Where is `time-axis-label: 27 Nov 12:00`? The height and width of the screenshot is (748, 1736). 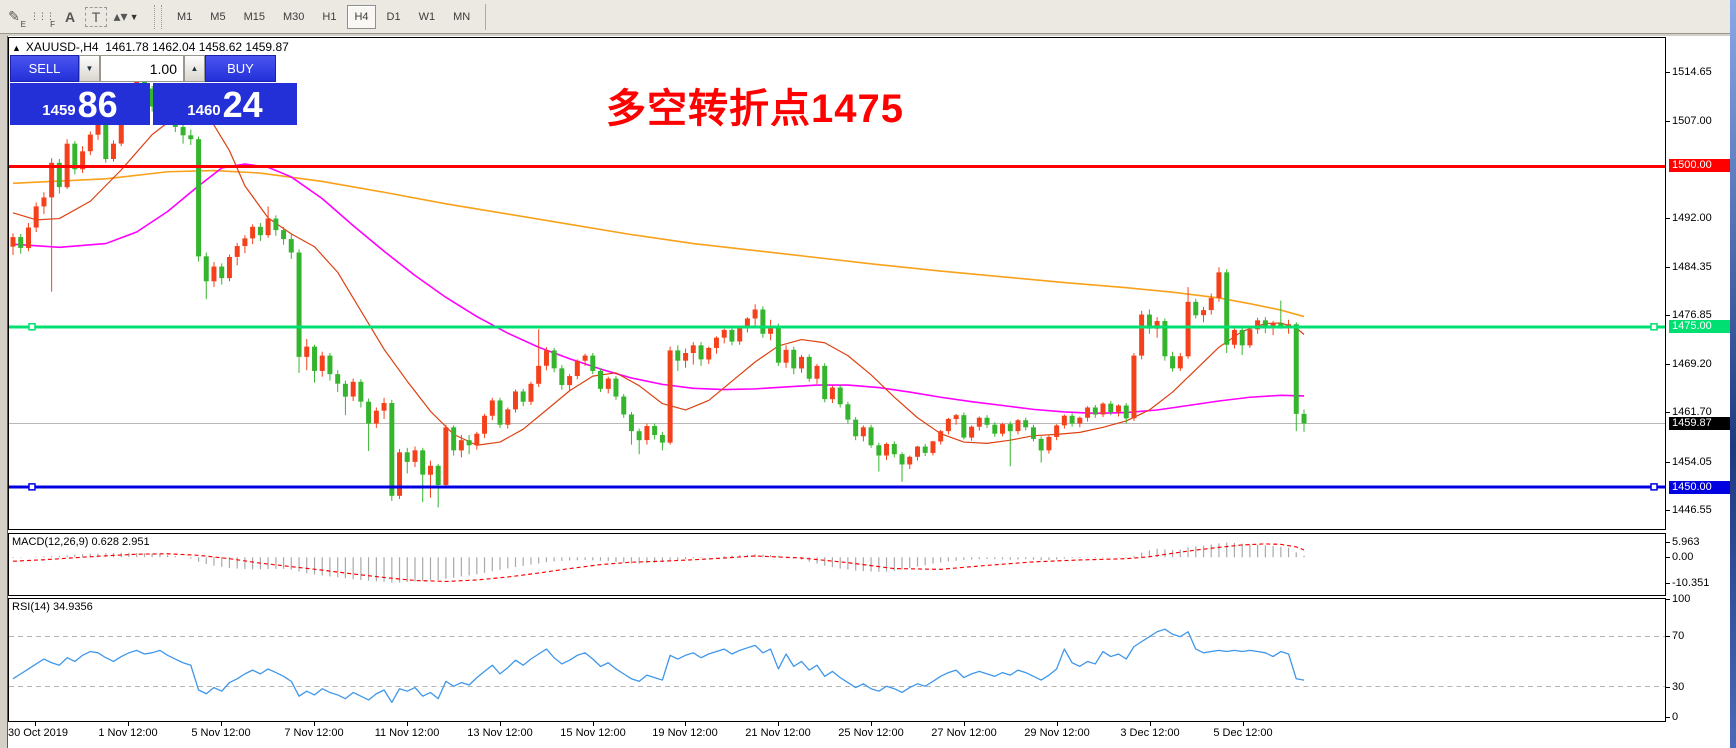
time-axis-label: 27 Nov 12:00 is located at coordinates (964, 733).